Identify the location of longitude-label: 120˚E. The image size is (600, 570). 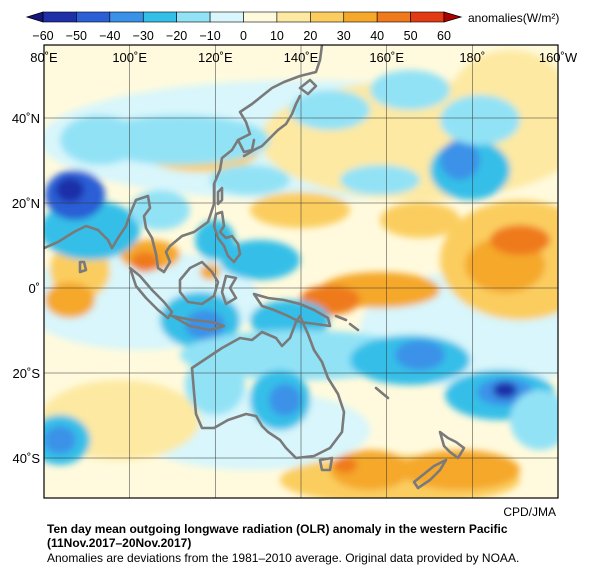
(215, 57).